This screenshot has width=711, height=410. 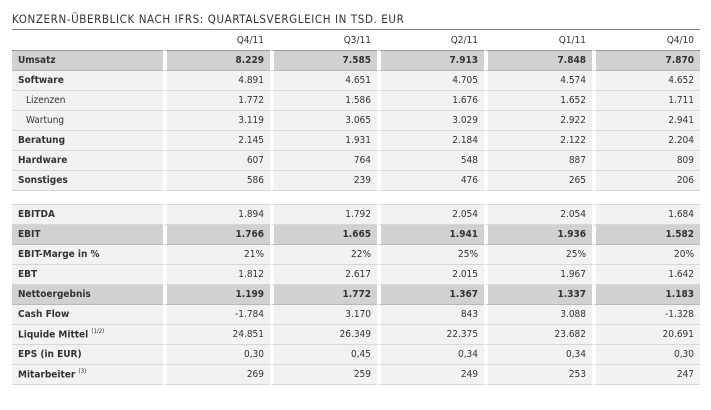 What do you see at coordinates (46, 100) in the screenshot?
I see `row-label: Lizenzen` at bounding box center [46, 100].